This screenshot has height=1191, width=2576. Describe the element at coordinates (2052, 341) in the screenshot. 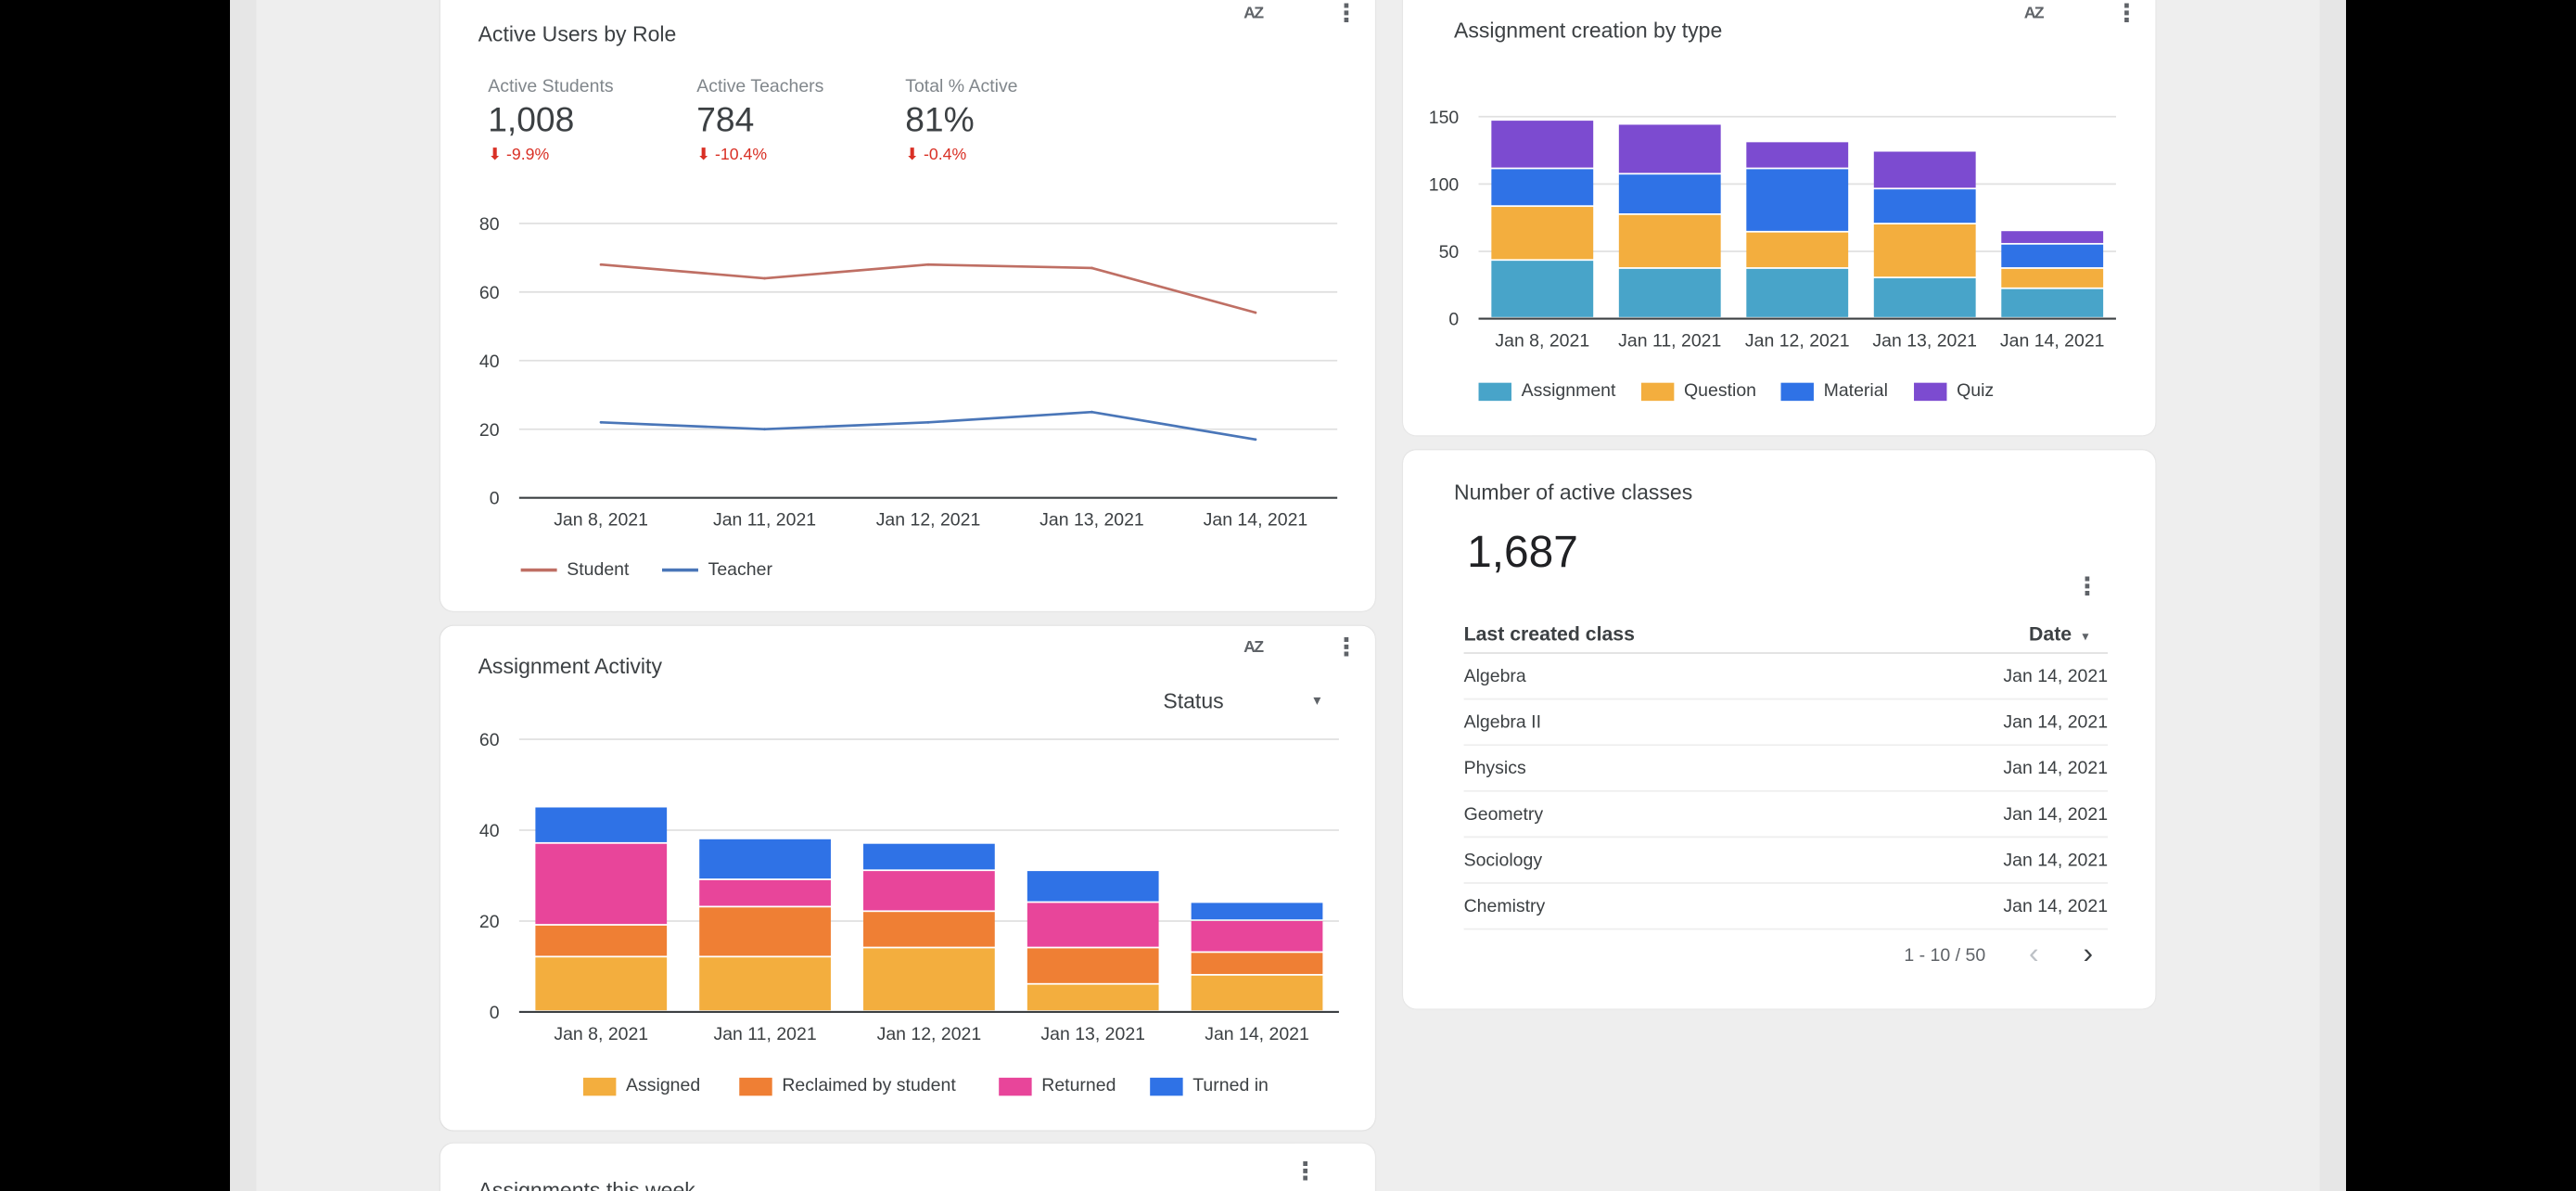

I see `x-tick-label: Jan 14, 2021` at that location.